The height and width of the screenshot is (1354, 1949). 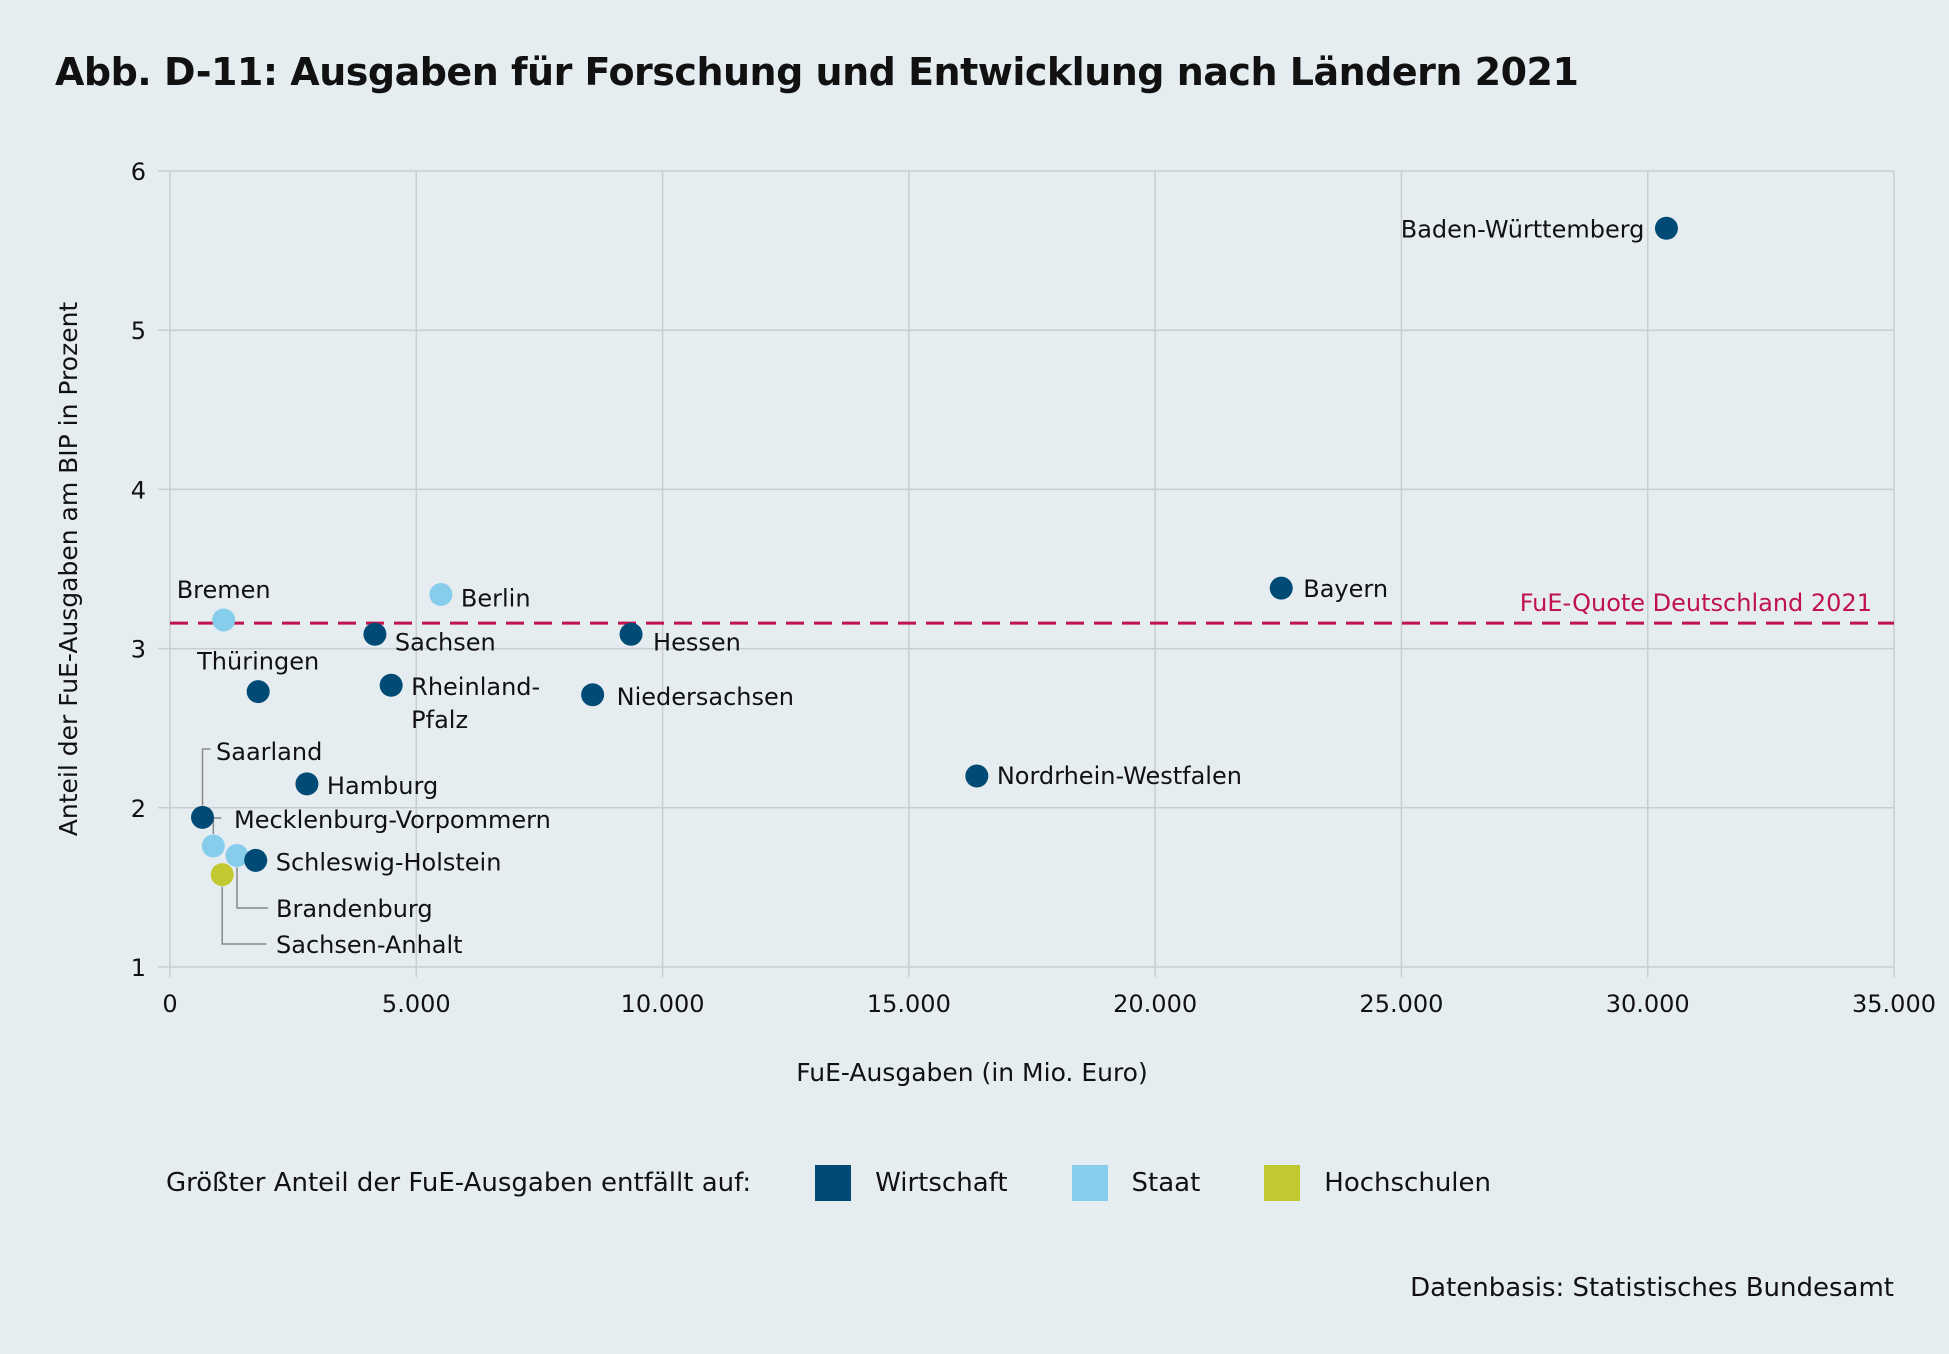 I want to click on x-tick-label: 10.000, so click(x=663, y=1004).